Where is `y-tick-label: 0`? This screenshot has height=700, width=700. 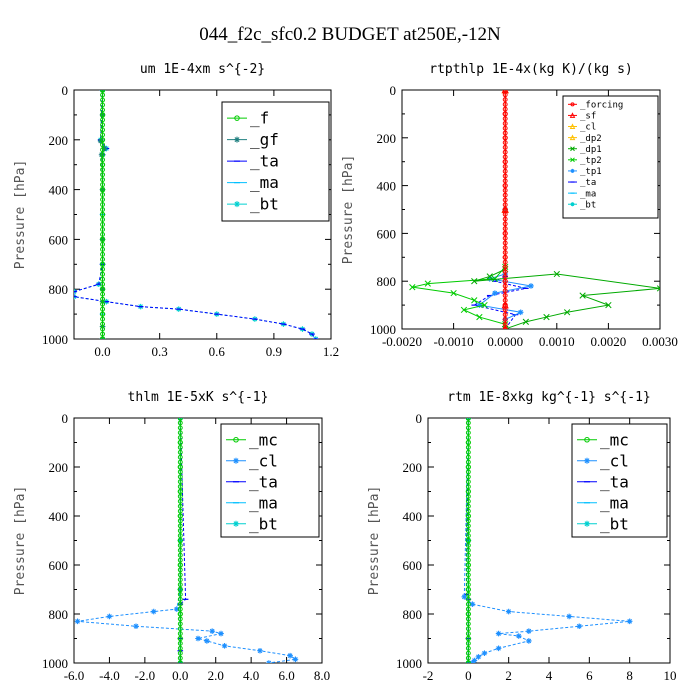 y-tick-label: 0 is located at coordinates (393, 90).